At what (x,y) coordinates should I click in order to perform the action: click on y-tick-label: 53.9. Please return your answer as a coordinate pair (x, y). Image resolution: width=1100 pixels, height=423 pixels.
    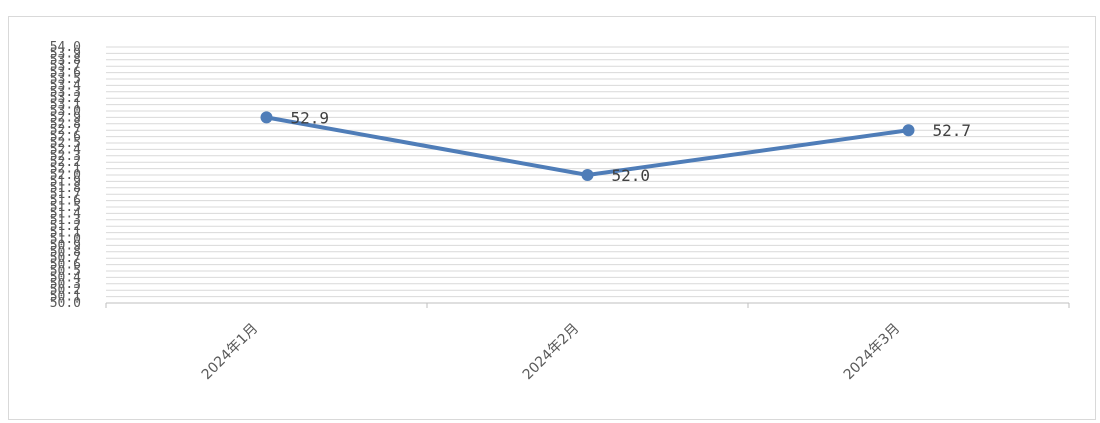
    Looking at the image, I should click on (65, 53).